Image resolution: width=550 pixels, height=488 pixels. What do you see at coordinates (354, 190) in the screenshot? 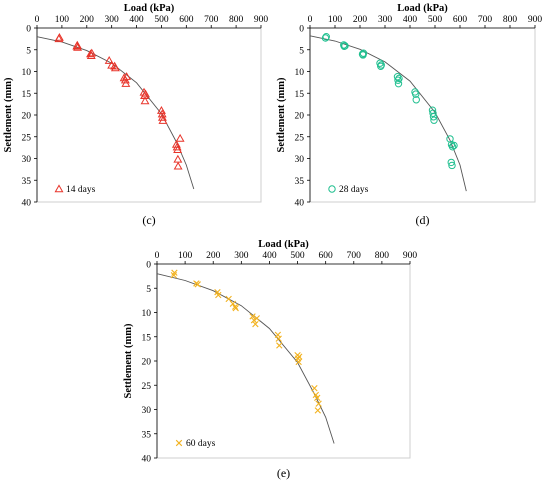
I see `legend-label: 28 days` at bounding box center [354, 190].